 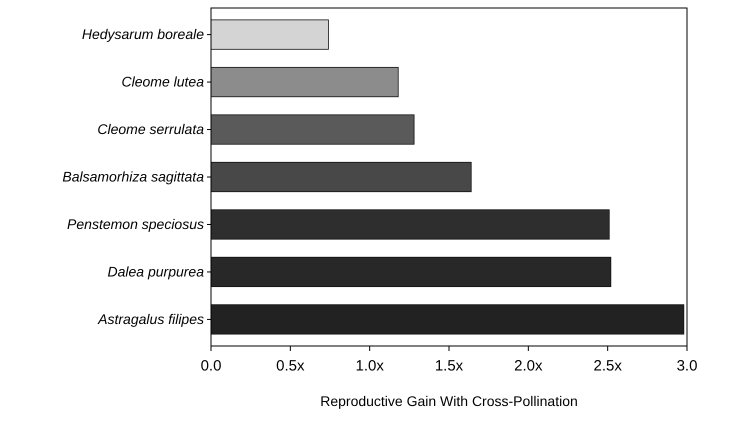 I want to click on x-tick-label: 3.0, so click(x=687, y=366).